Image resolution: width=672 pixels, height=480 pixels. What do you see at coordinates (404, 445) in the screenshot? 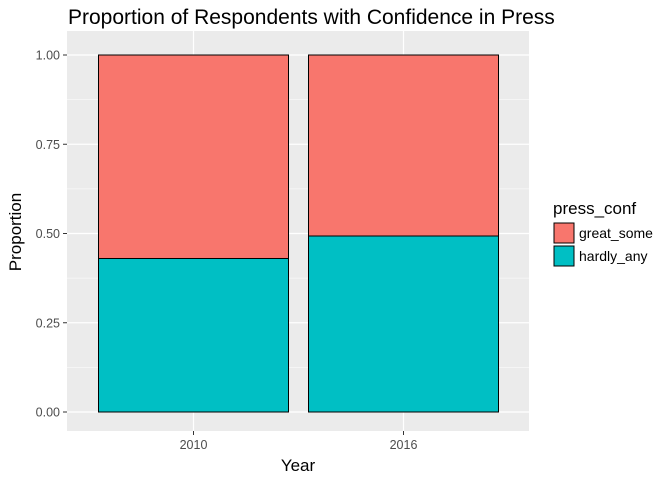
I see `x-tick-label: 2016` at bounding box center [404, 445].